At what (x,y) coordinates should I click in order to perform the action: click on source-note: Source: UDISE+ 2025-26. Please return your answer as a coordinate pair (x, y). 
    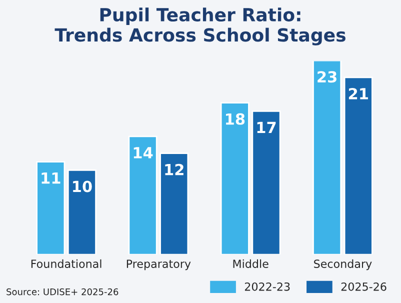
    Looking at the image, I should click on (62, 292).